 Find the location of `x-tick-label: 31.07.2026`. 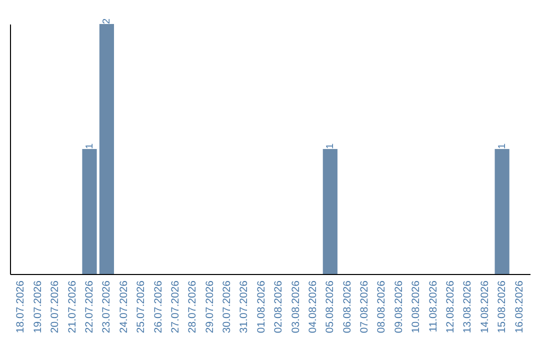

x-tick-label: 31.07.2026 is located at coordinates (244, 307).